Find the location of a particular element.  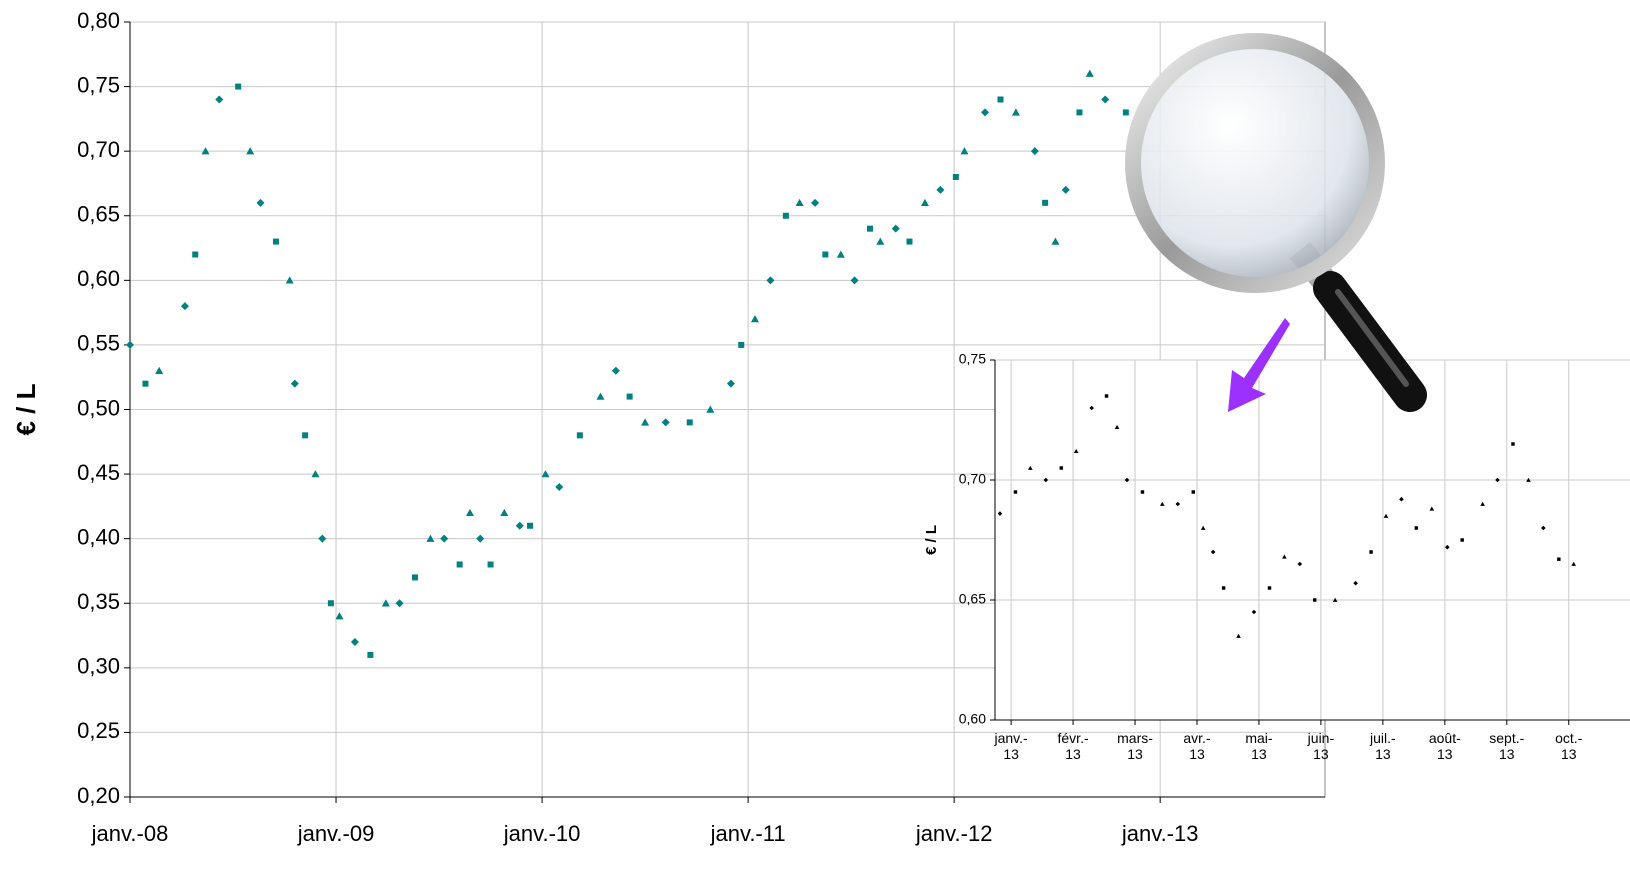

x-tick-label: sept.- 13 is located at coordinates (1507, 746).